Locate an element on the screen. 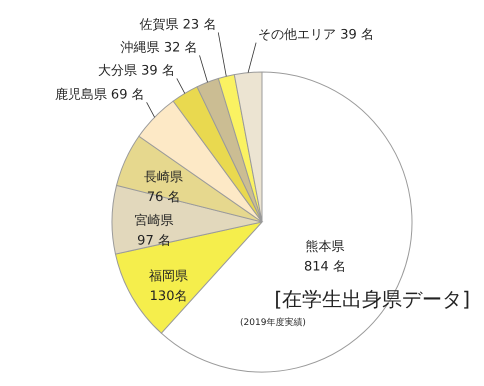  slice-label: 佐賀県 23 名 is located at coordinates (177, 24).